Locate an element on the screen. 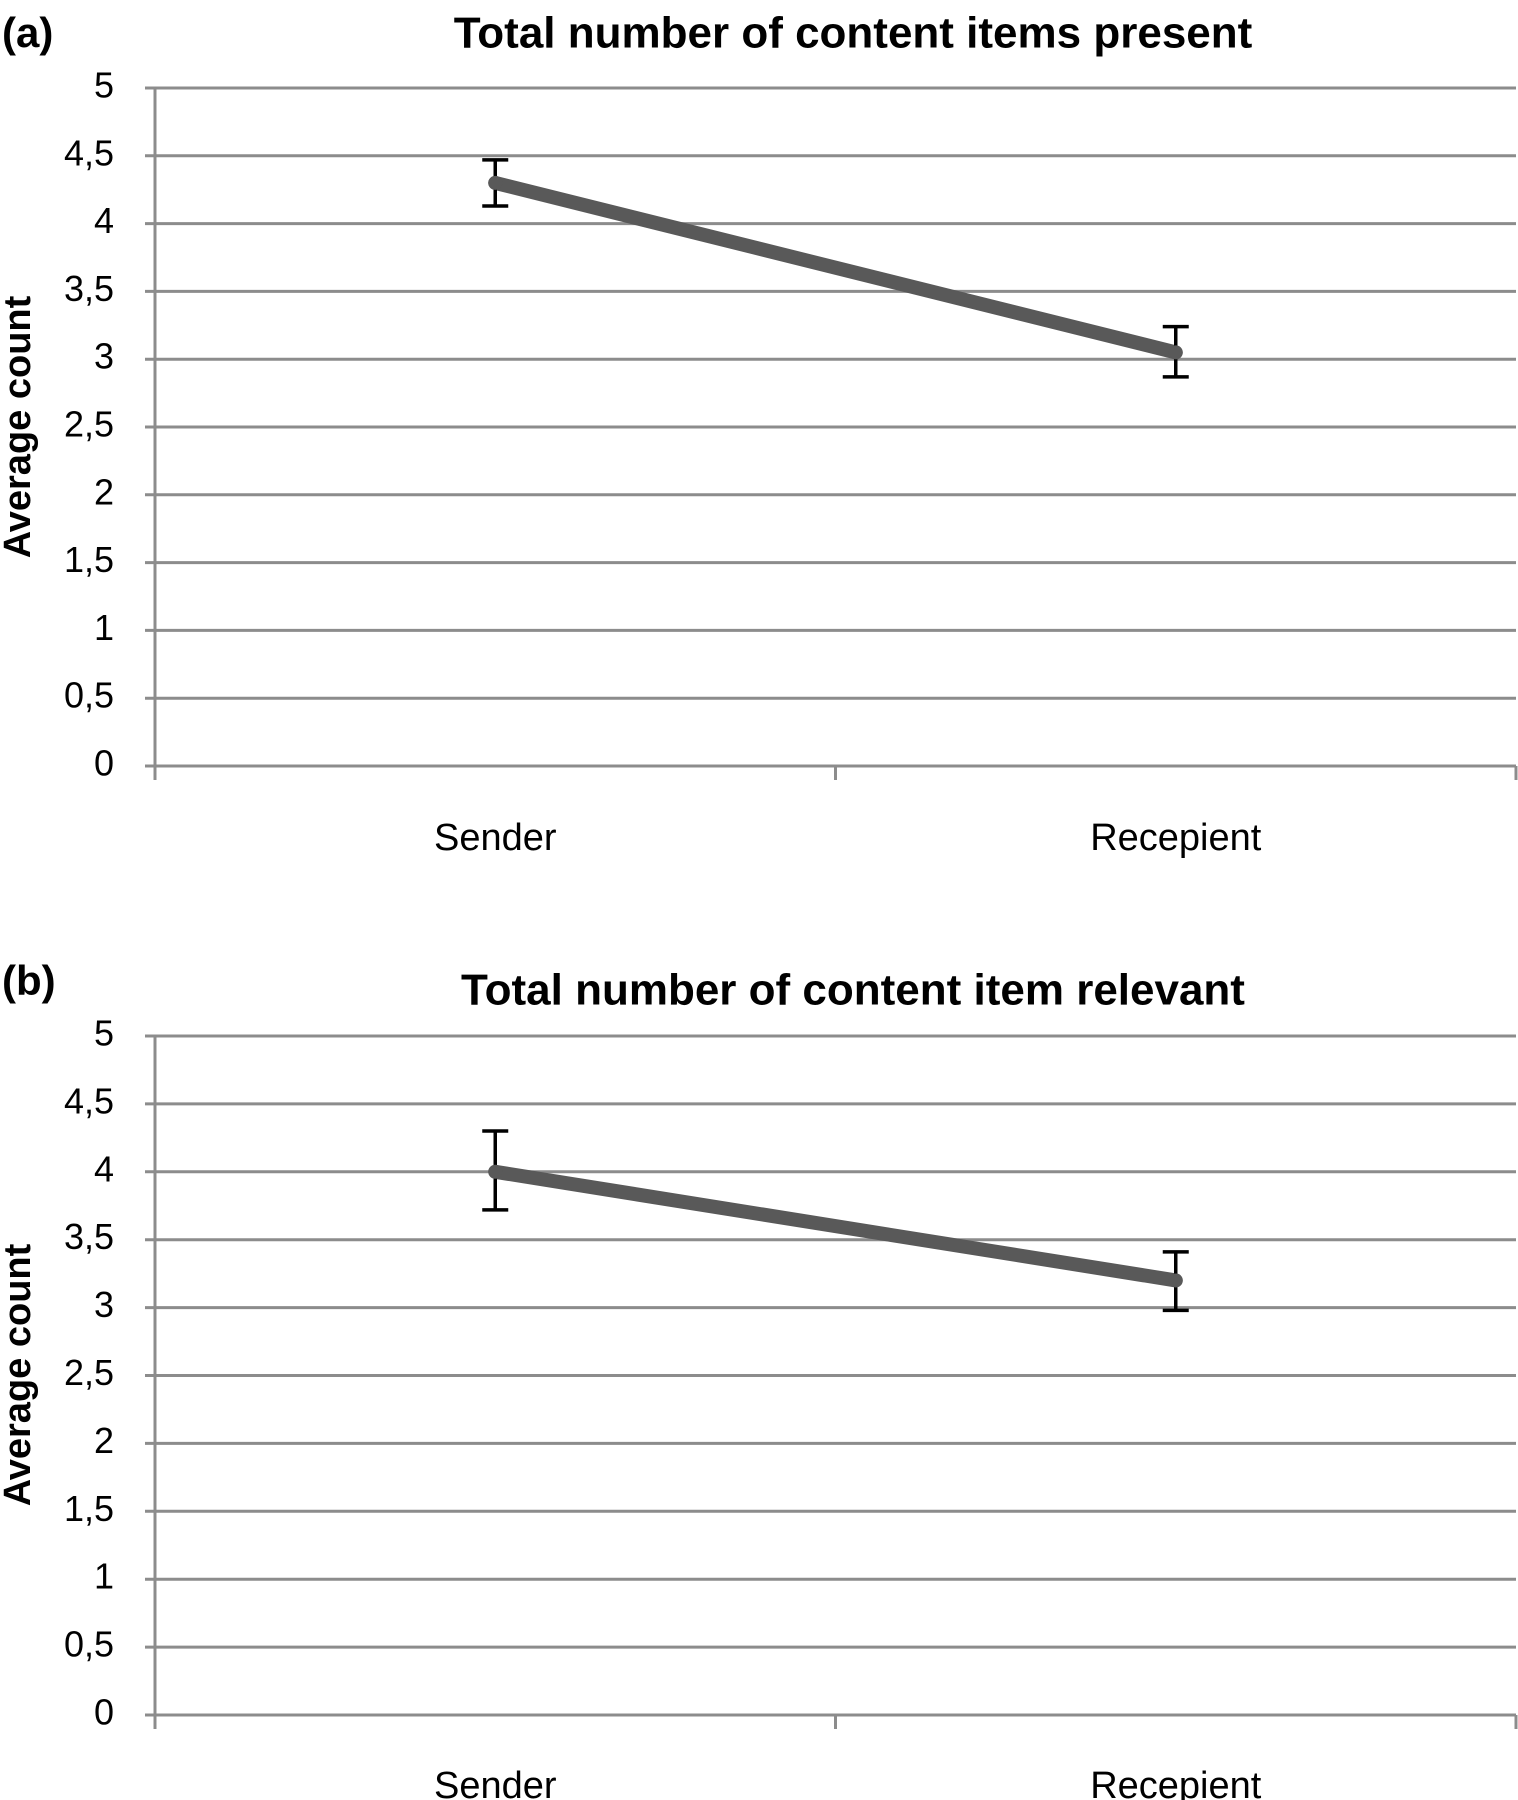  panel-label: (b) is located at coordinates (29, 980).